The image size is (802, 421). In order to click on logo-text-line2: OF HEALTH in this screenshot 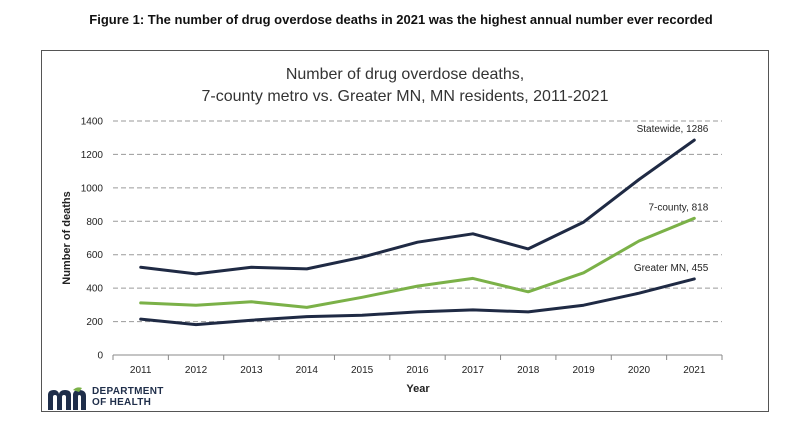, I will do `click(122, 402)`.